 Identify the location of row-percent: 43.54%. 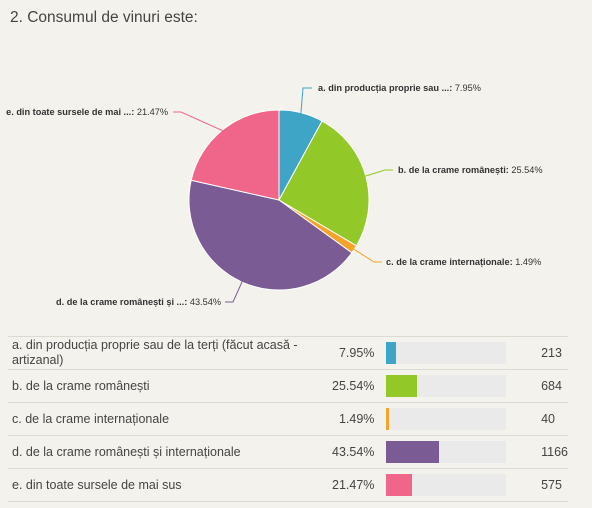
(348, 452).